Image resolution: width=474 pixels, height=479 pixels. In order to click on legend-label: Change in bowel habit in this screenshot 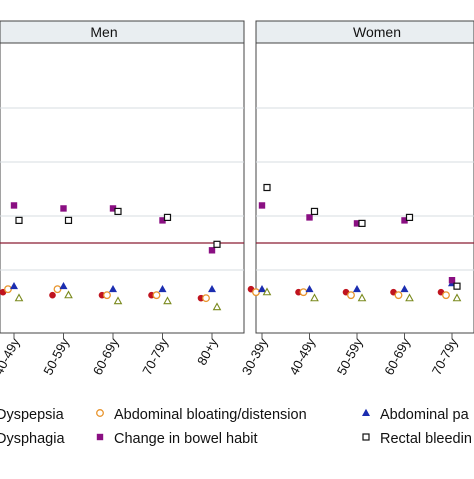, I will do `click(186, 439)`.